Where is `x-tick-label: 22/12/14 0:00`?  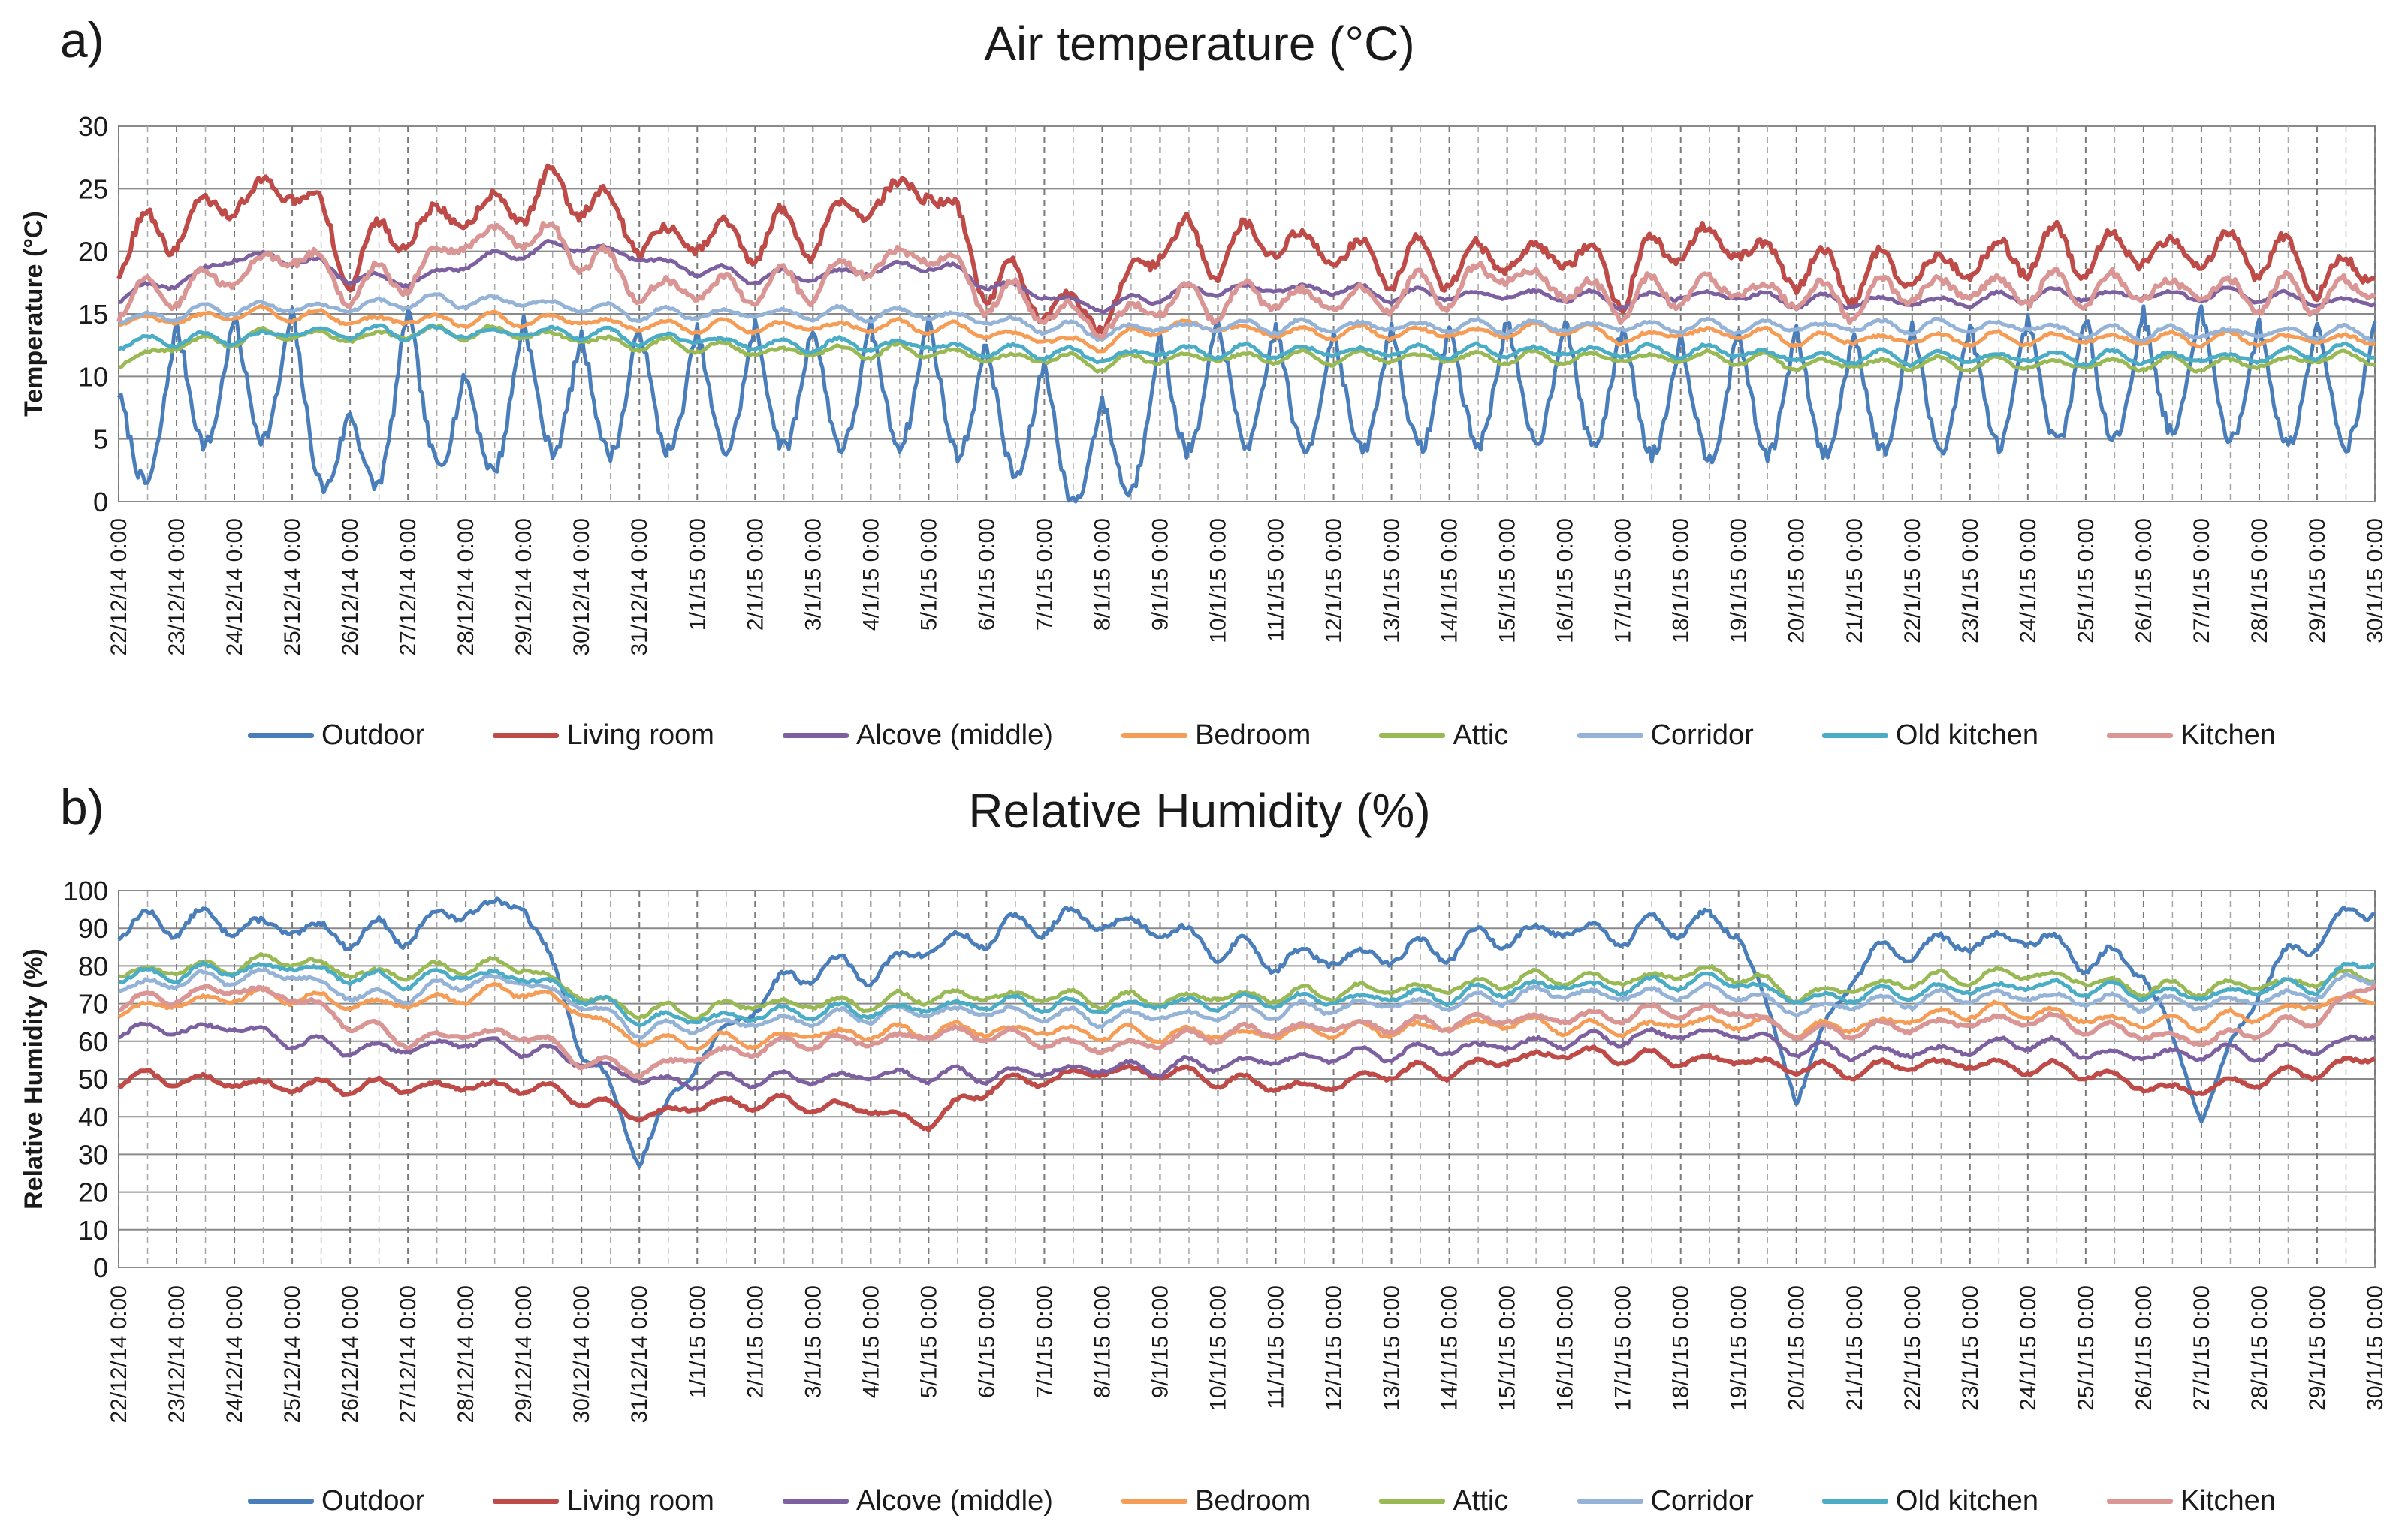 x-tick-label: 22/12/14 0:00 is located at coordinates (119, 587).